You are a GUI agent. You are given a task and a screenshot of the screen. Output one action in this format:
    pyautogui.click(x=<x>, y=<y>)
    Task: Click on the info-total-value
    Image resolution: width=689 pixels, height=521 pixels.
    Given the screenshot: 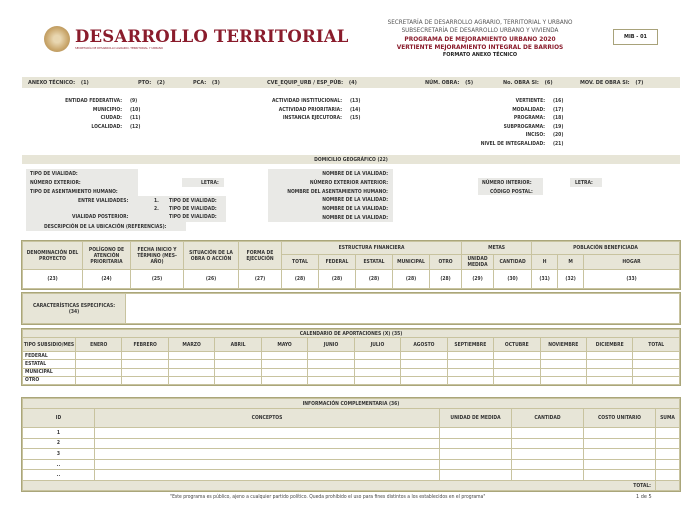 What is the action you would take?
    pyautogui.click(x=667, y=485)
    